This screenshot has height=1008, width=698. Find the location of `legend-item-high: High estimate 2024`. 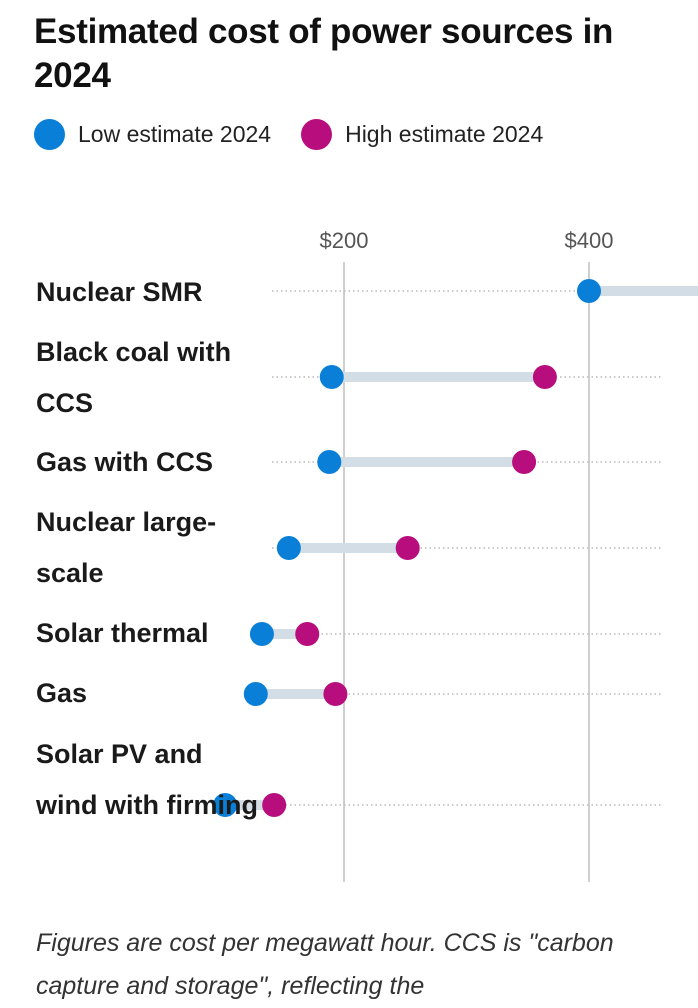

legend-item-high: High estimate 2024 is located at coordinates (422, 134).